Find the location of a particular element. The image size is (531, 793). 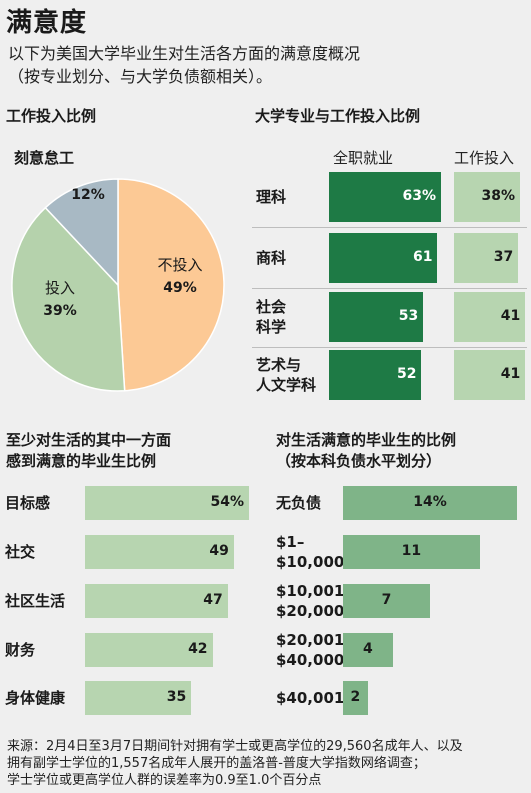

major-bar-fulltime-value: 53 is located at coordinates (408, 316).